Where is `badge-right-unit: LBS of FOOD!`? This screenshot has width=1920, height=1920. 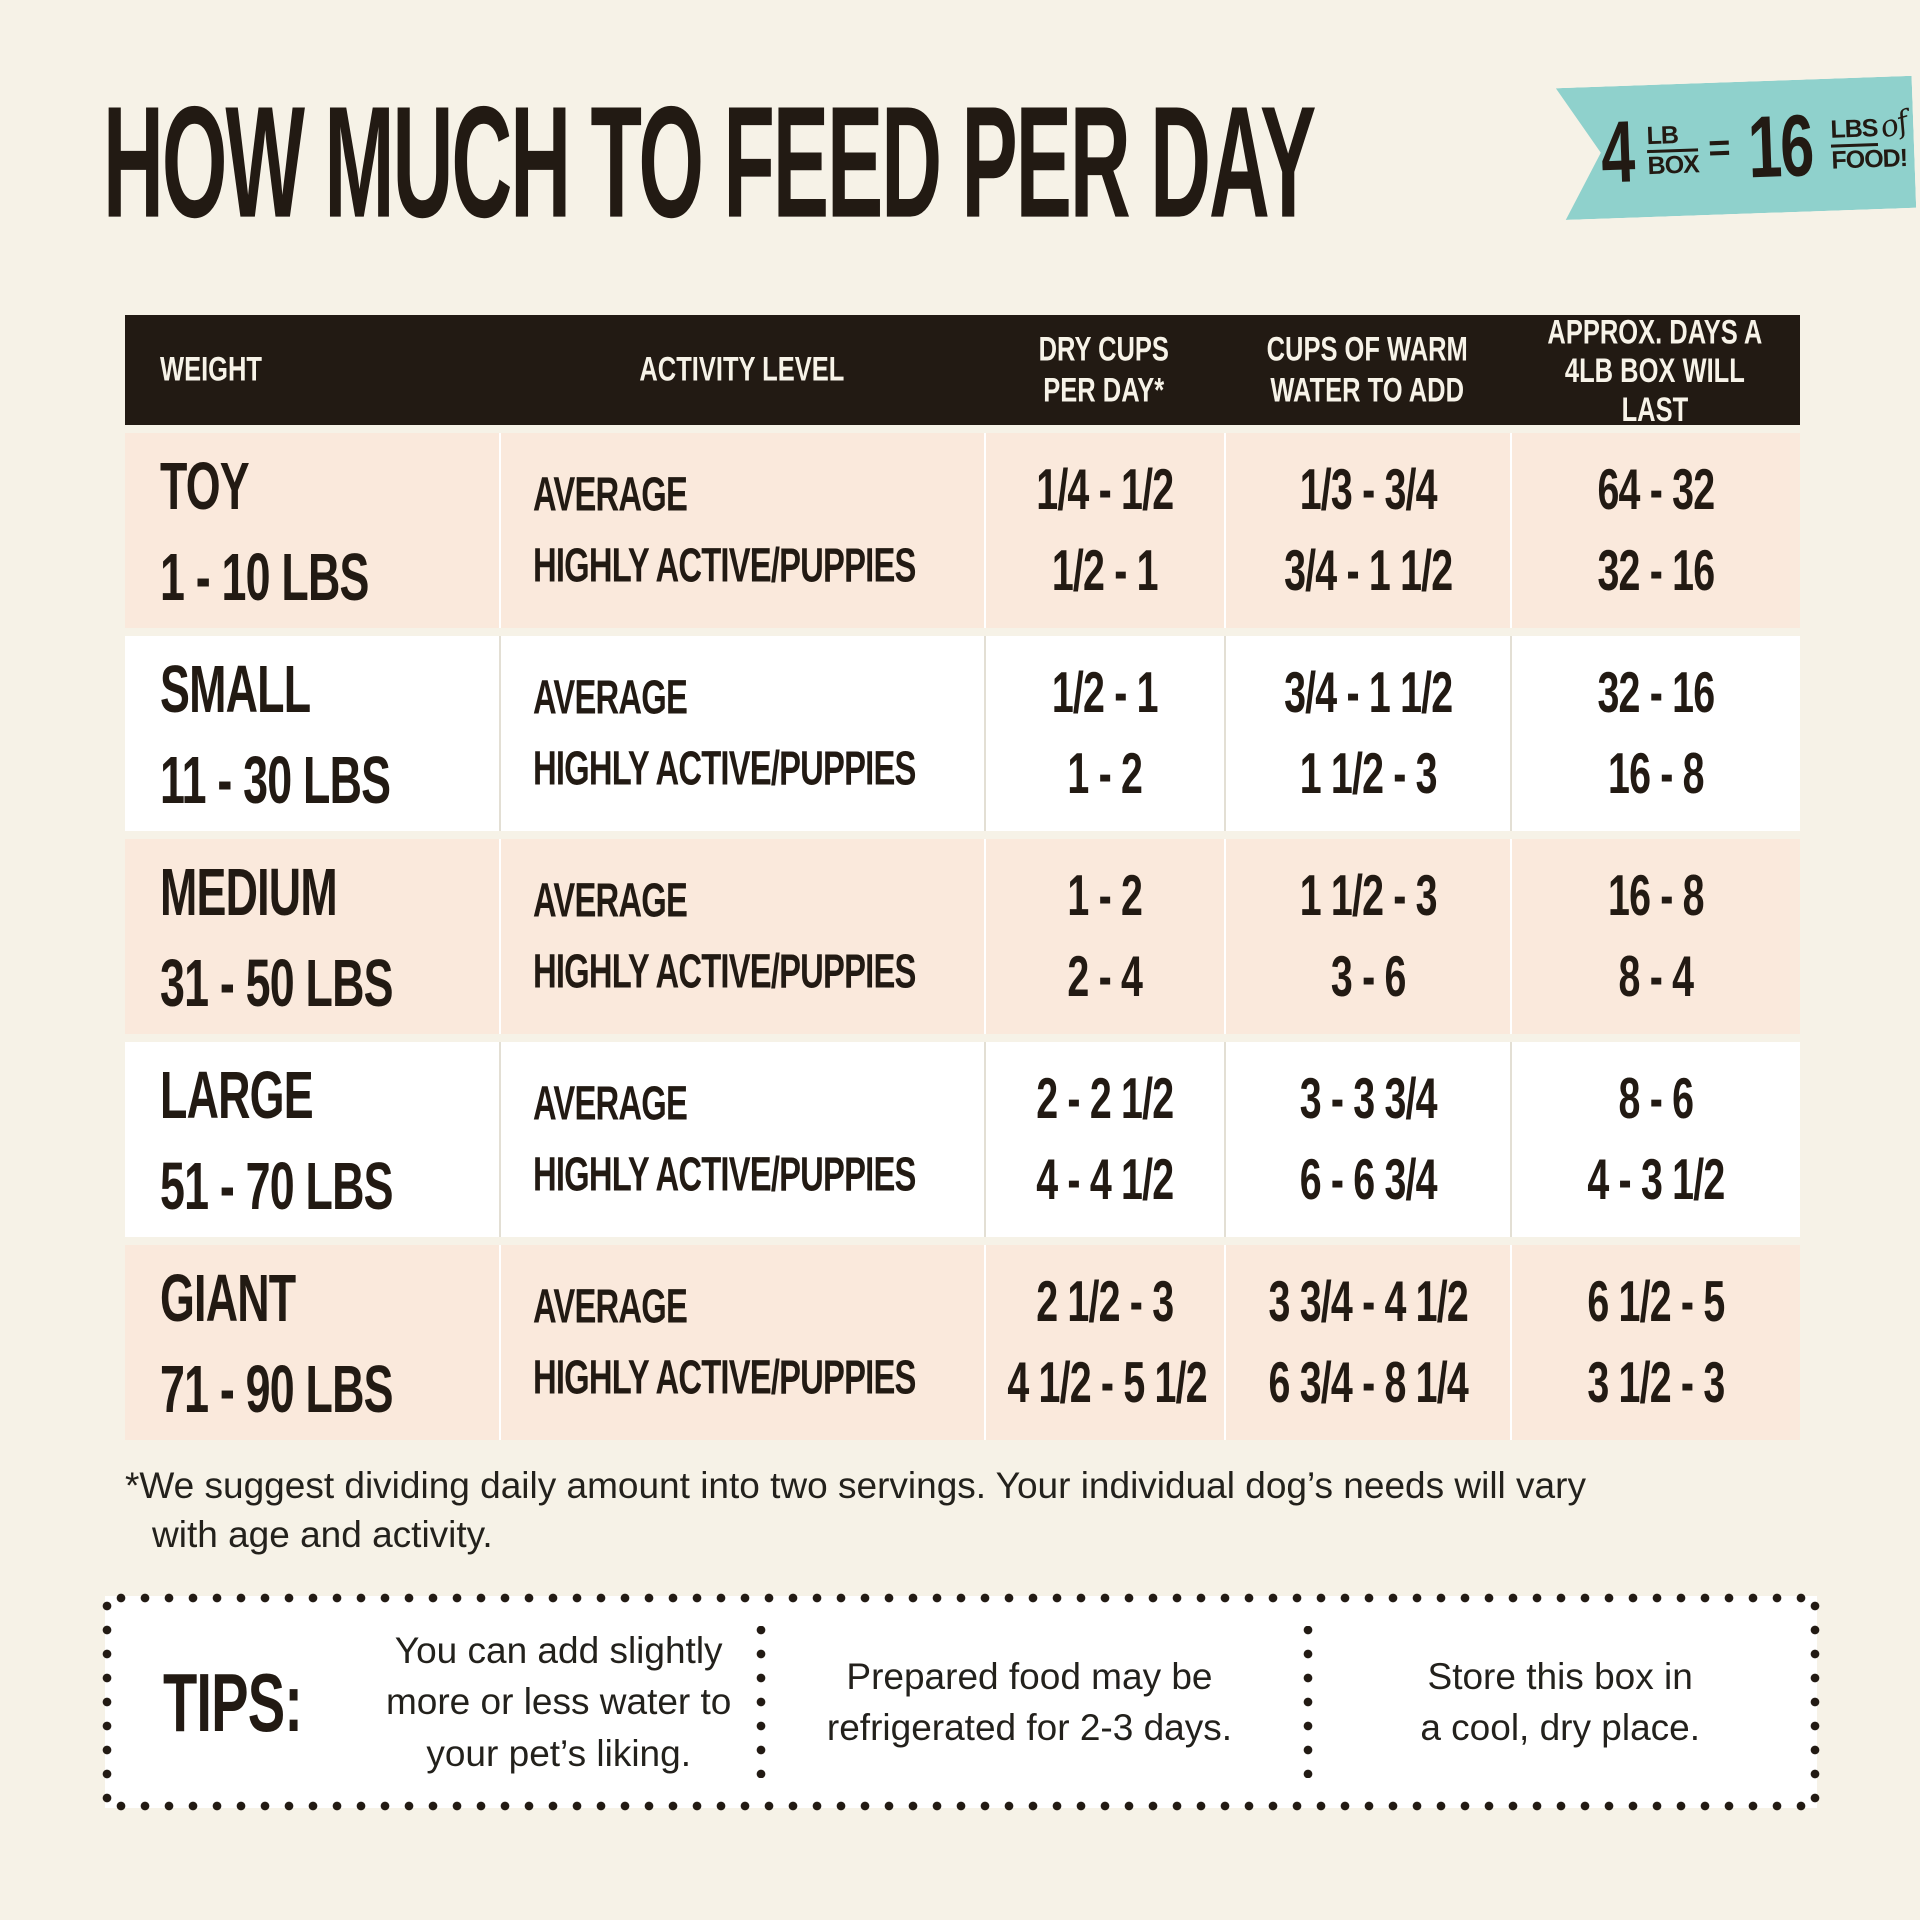 badge-right-unit: LBS of FOOD! is located at coordinates (1870, 143).